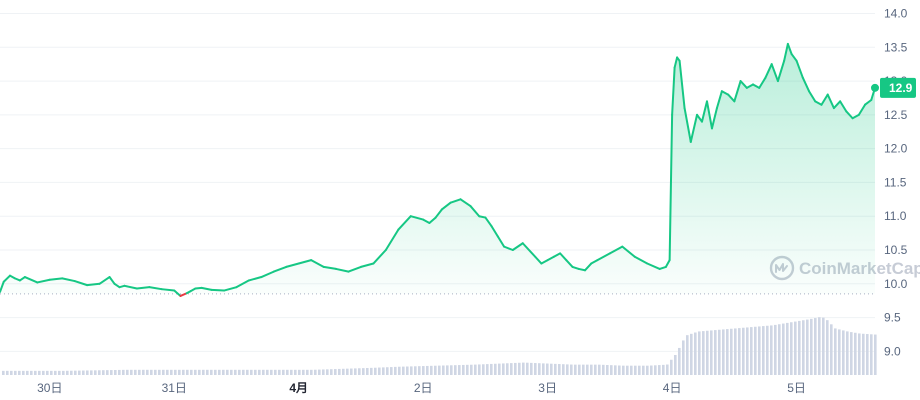  What do you see at coordinates (896, 250) in the screenshot?
I see `y-tick-label: 10.5` at bounding box center [896, 250].